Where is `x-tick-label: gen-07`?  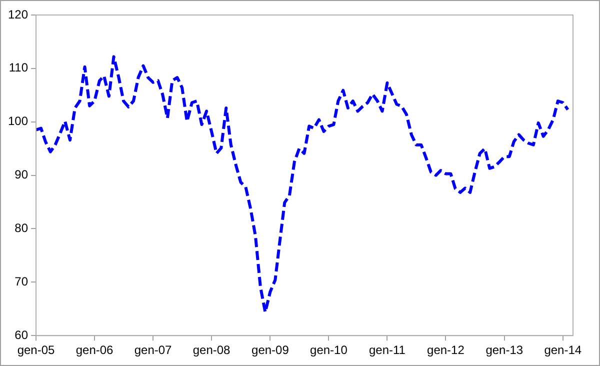
x-tick-label: gen-07 is located at coordinates (153, 350).